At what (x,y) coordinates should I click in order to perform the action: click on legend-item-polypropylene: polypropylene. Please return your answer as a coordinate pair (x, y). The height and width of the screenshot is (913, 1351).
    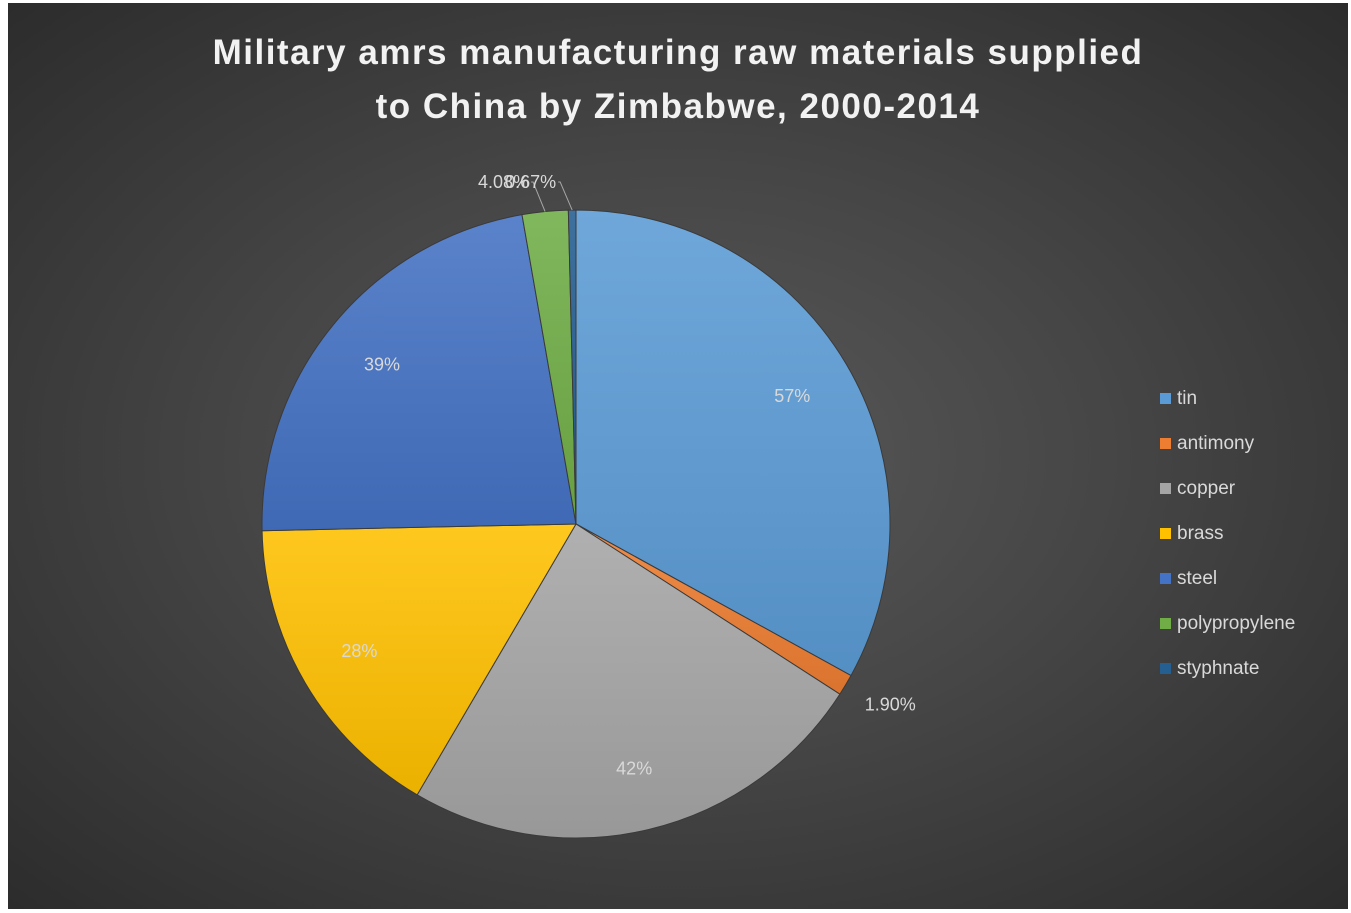
    Looking at the image, I should click on (1227, 623).